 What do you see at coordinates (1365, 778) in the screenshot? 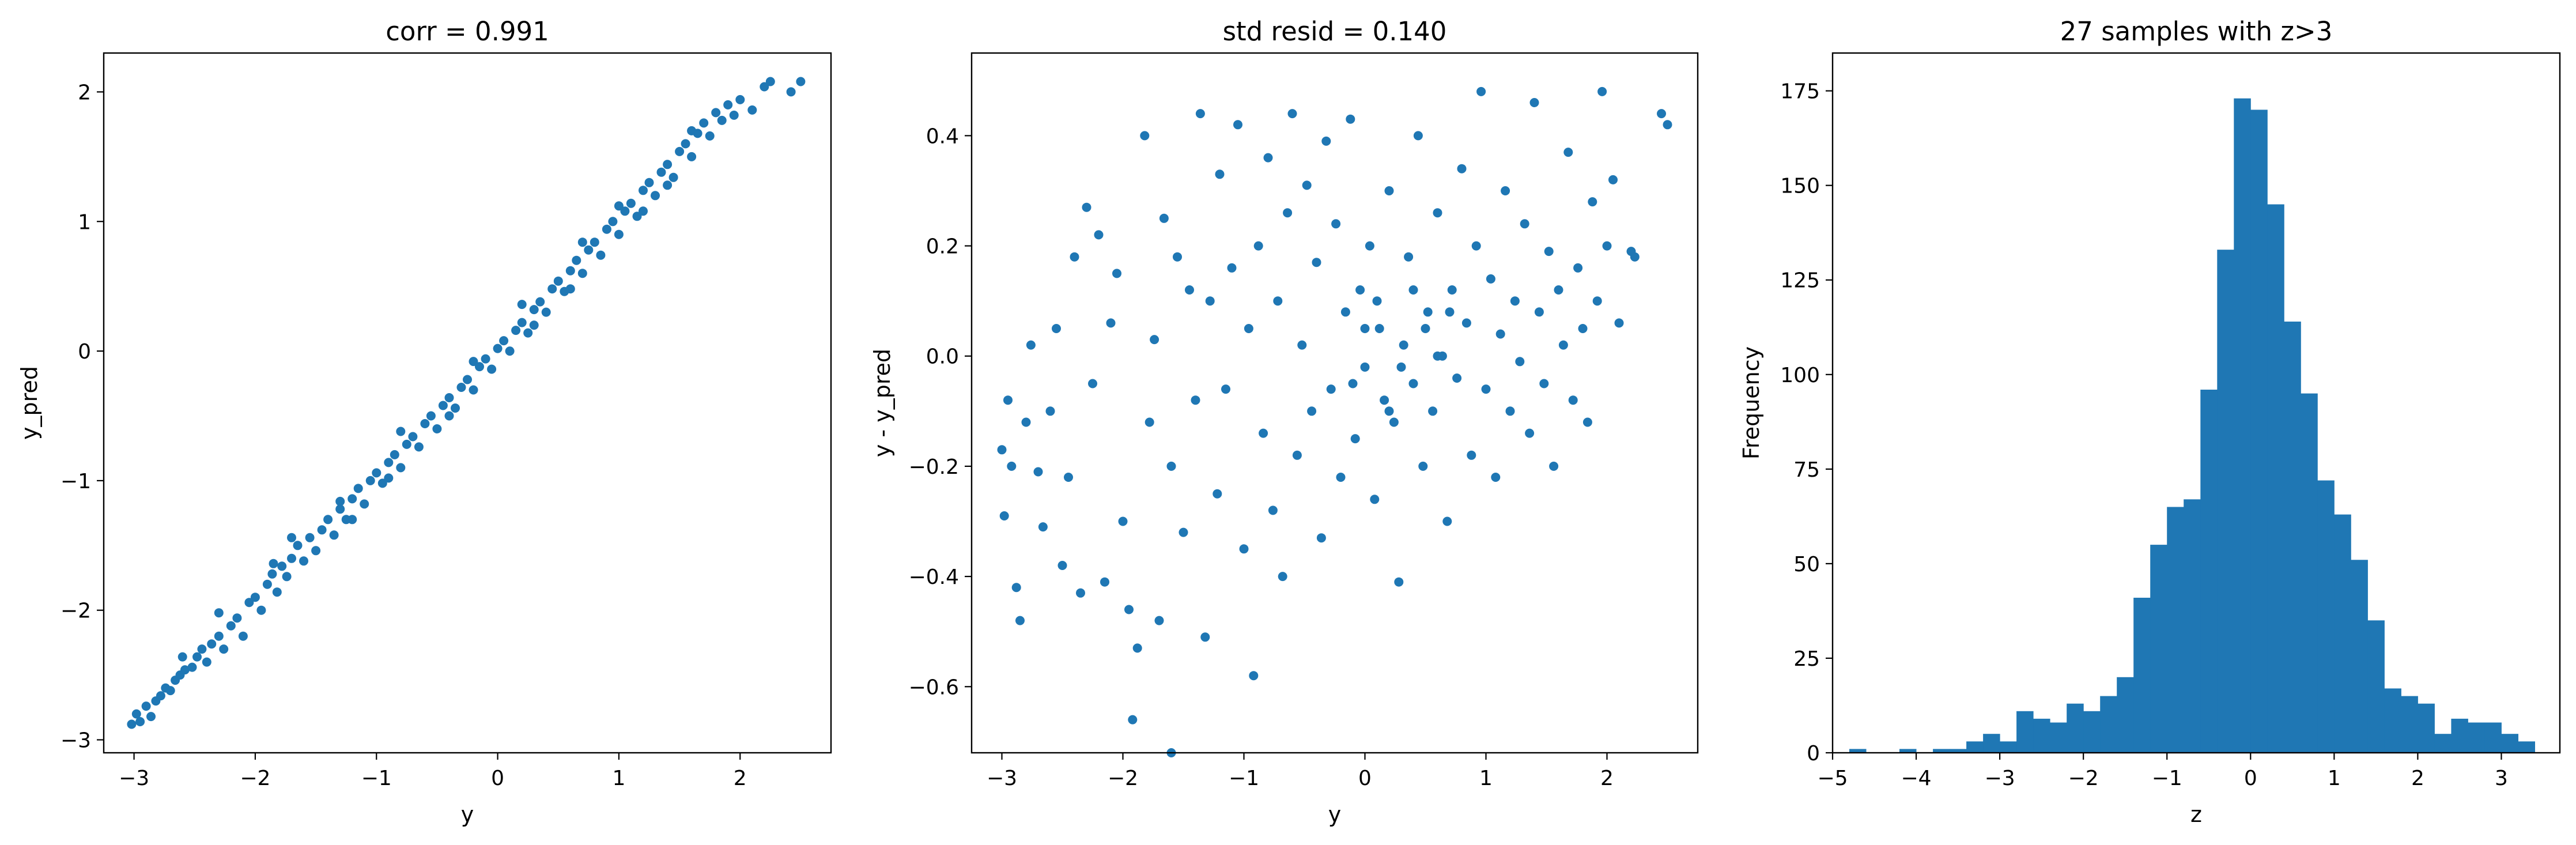
I see `x-tick-label: 0` at bounding box center [1365, 778].